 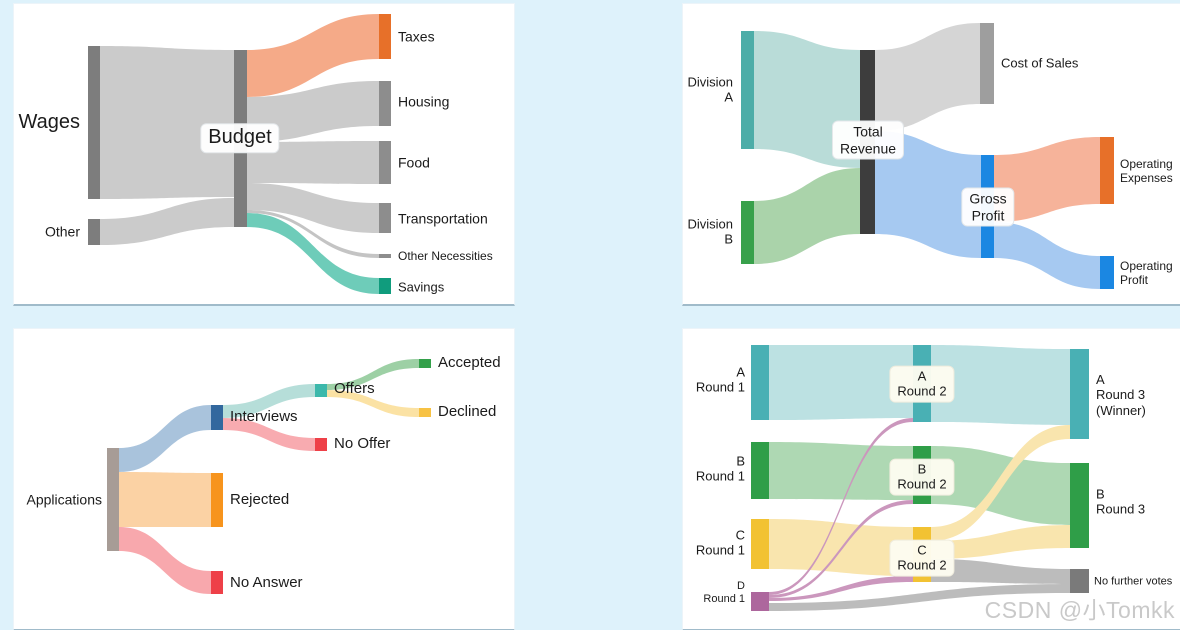 I want to click on flow-interviews-to-no-offer, so click(x=269, y=434).